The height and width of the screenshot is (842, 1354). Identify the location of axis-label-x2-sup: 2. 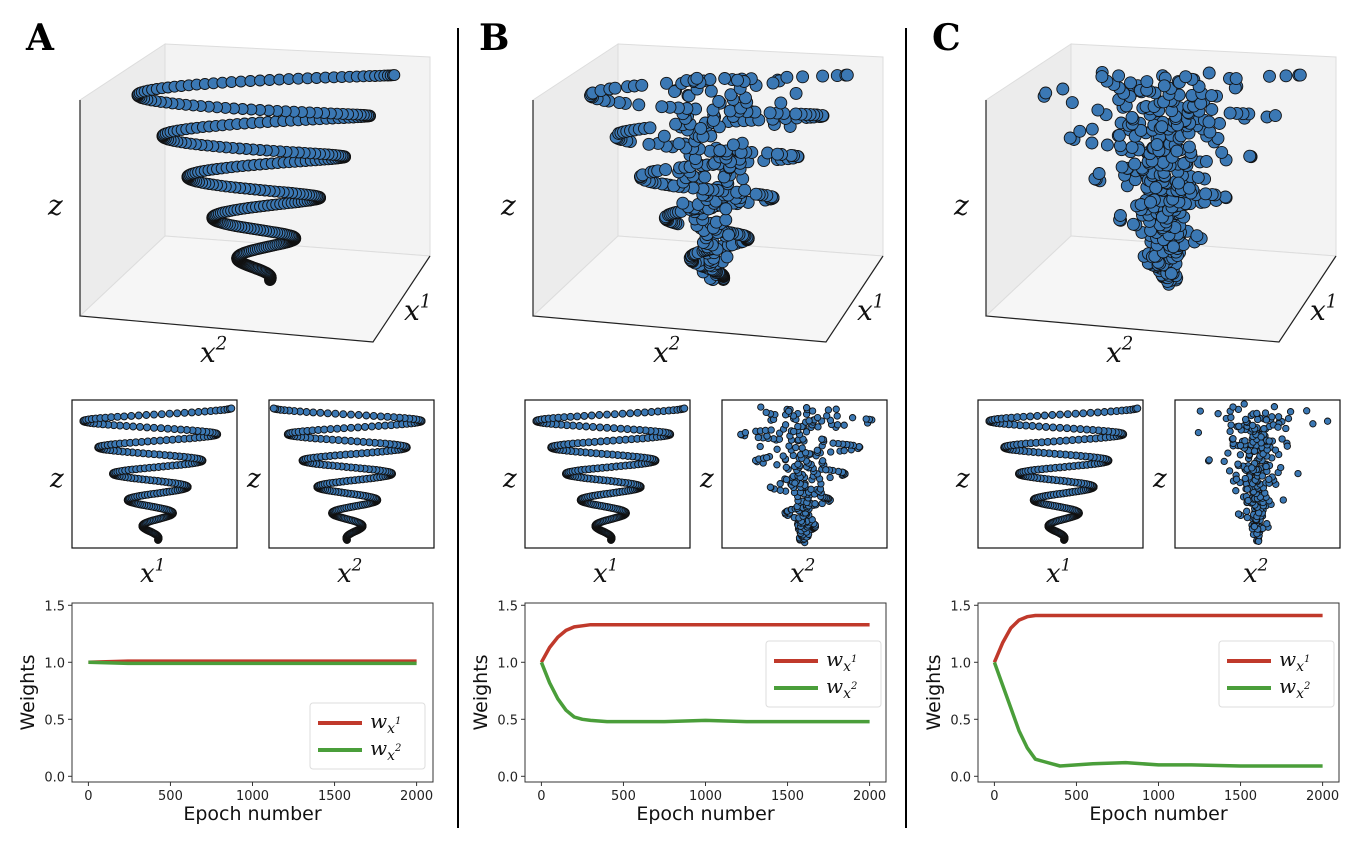
(221, 343).